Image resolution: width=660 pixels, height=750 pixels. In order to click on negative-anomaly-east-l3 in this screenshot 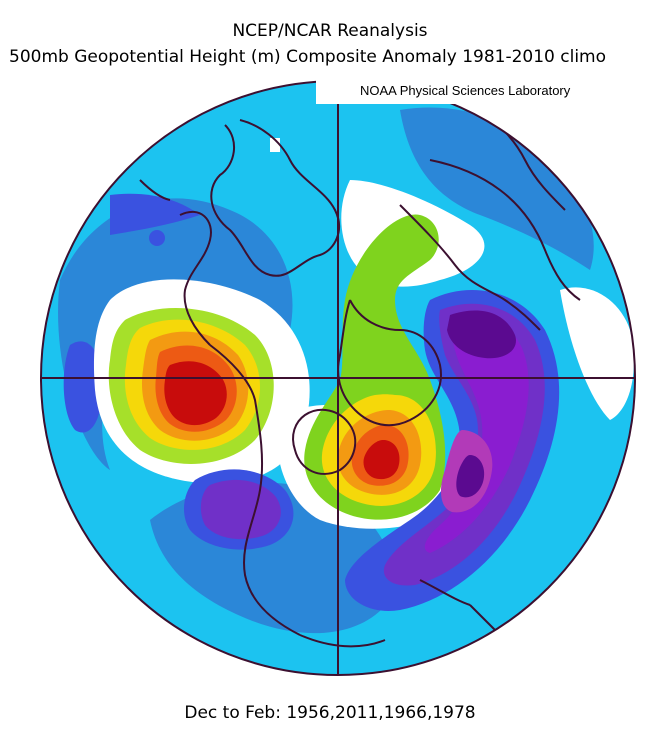, I will do `click(476, 434)`.